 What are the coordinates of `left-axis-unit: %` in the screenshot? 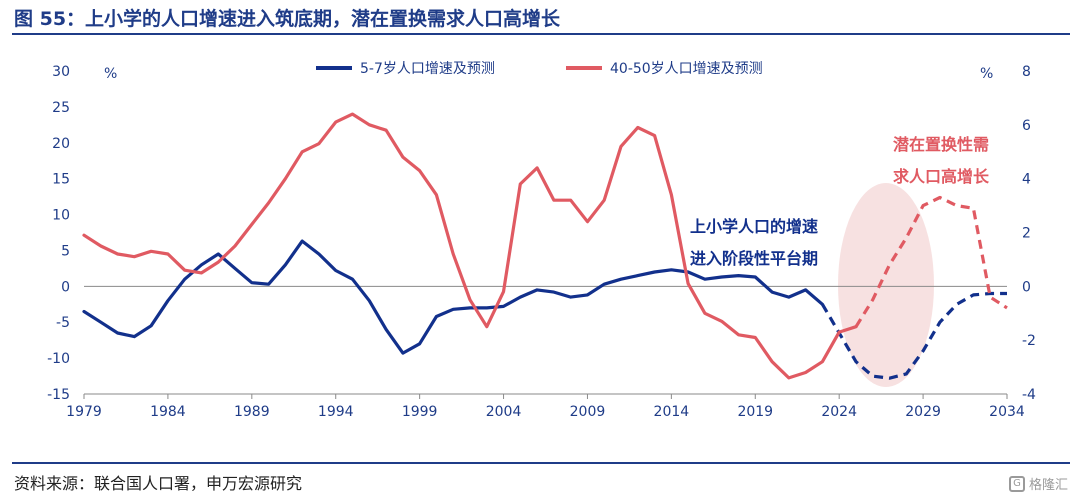 It's located at (110, 74).